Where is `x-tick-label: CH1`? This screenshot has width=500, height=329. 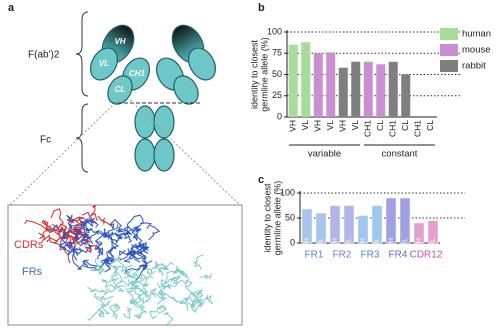 x-tick-label: CH1 is located at coordinates (418, 128).